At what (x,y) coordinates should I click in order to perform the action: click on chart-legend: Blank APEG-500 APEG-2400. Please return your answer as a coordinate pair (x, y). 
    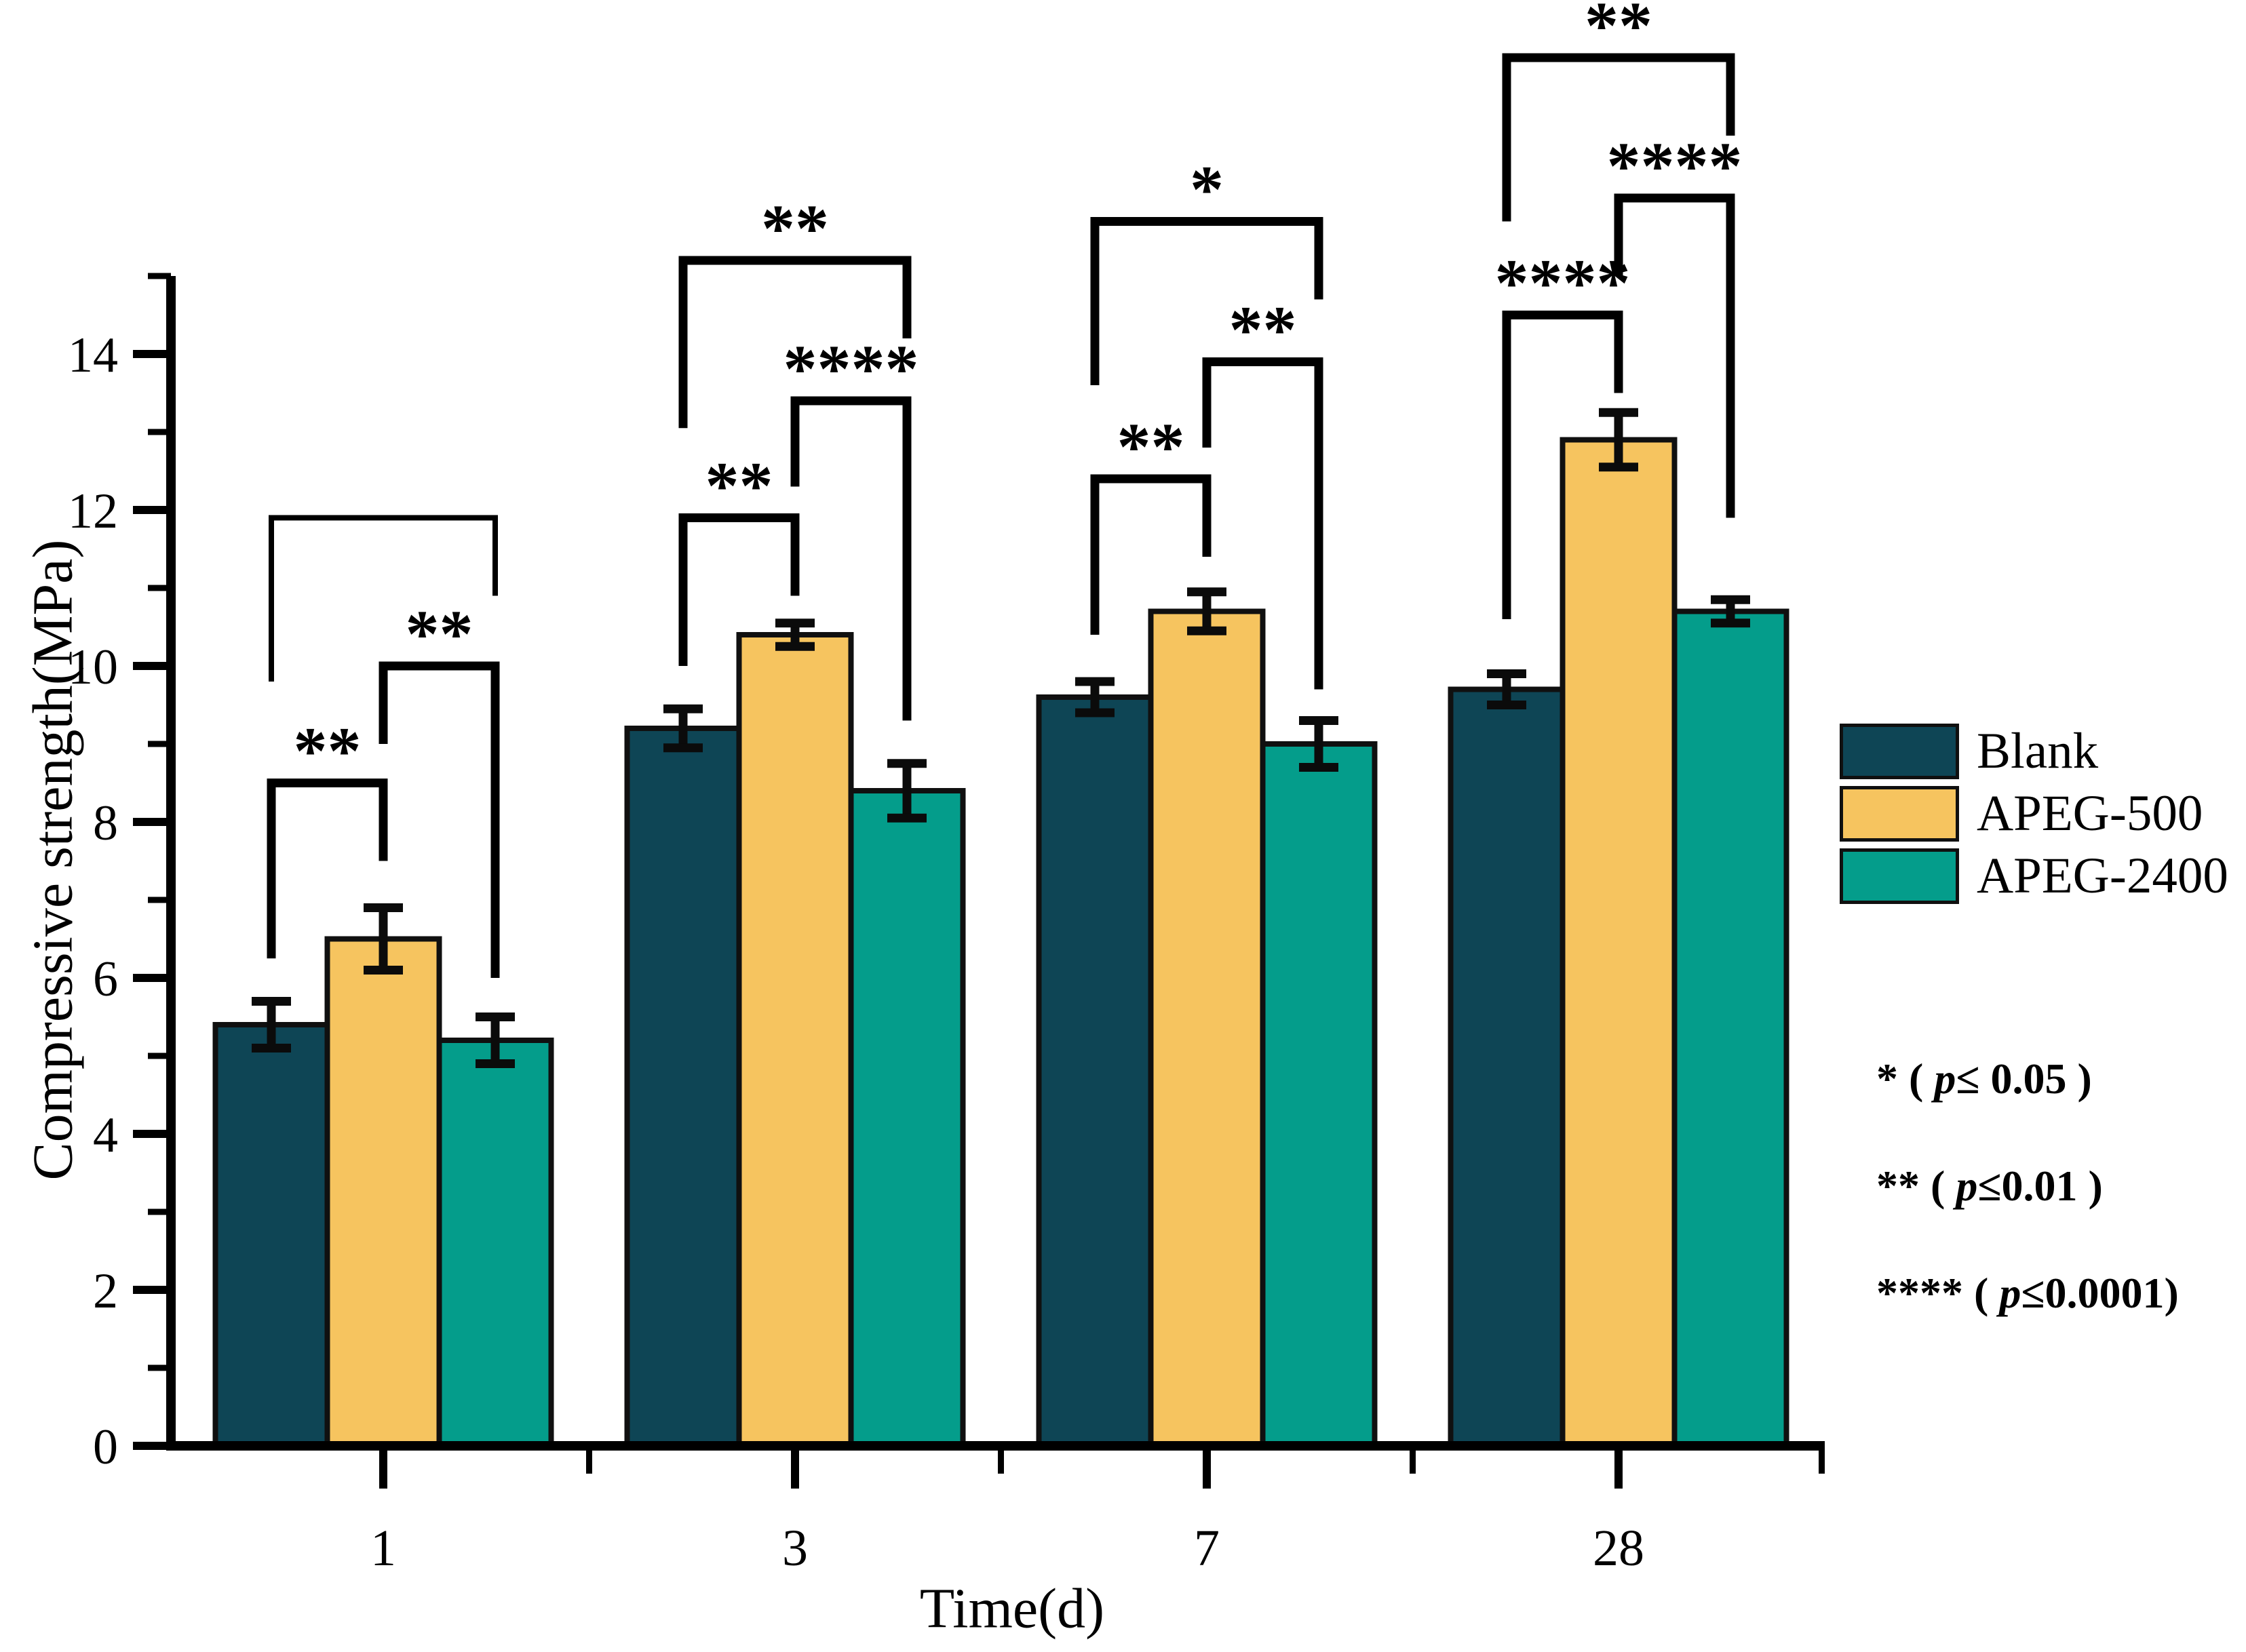
    Looking at the image, I should click on (2034, 813).